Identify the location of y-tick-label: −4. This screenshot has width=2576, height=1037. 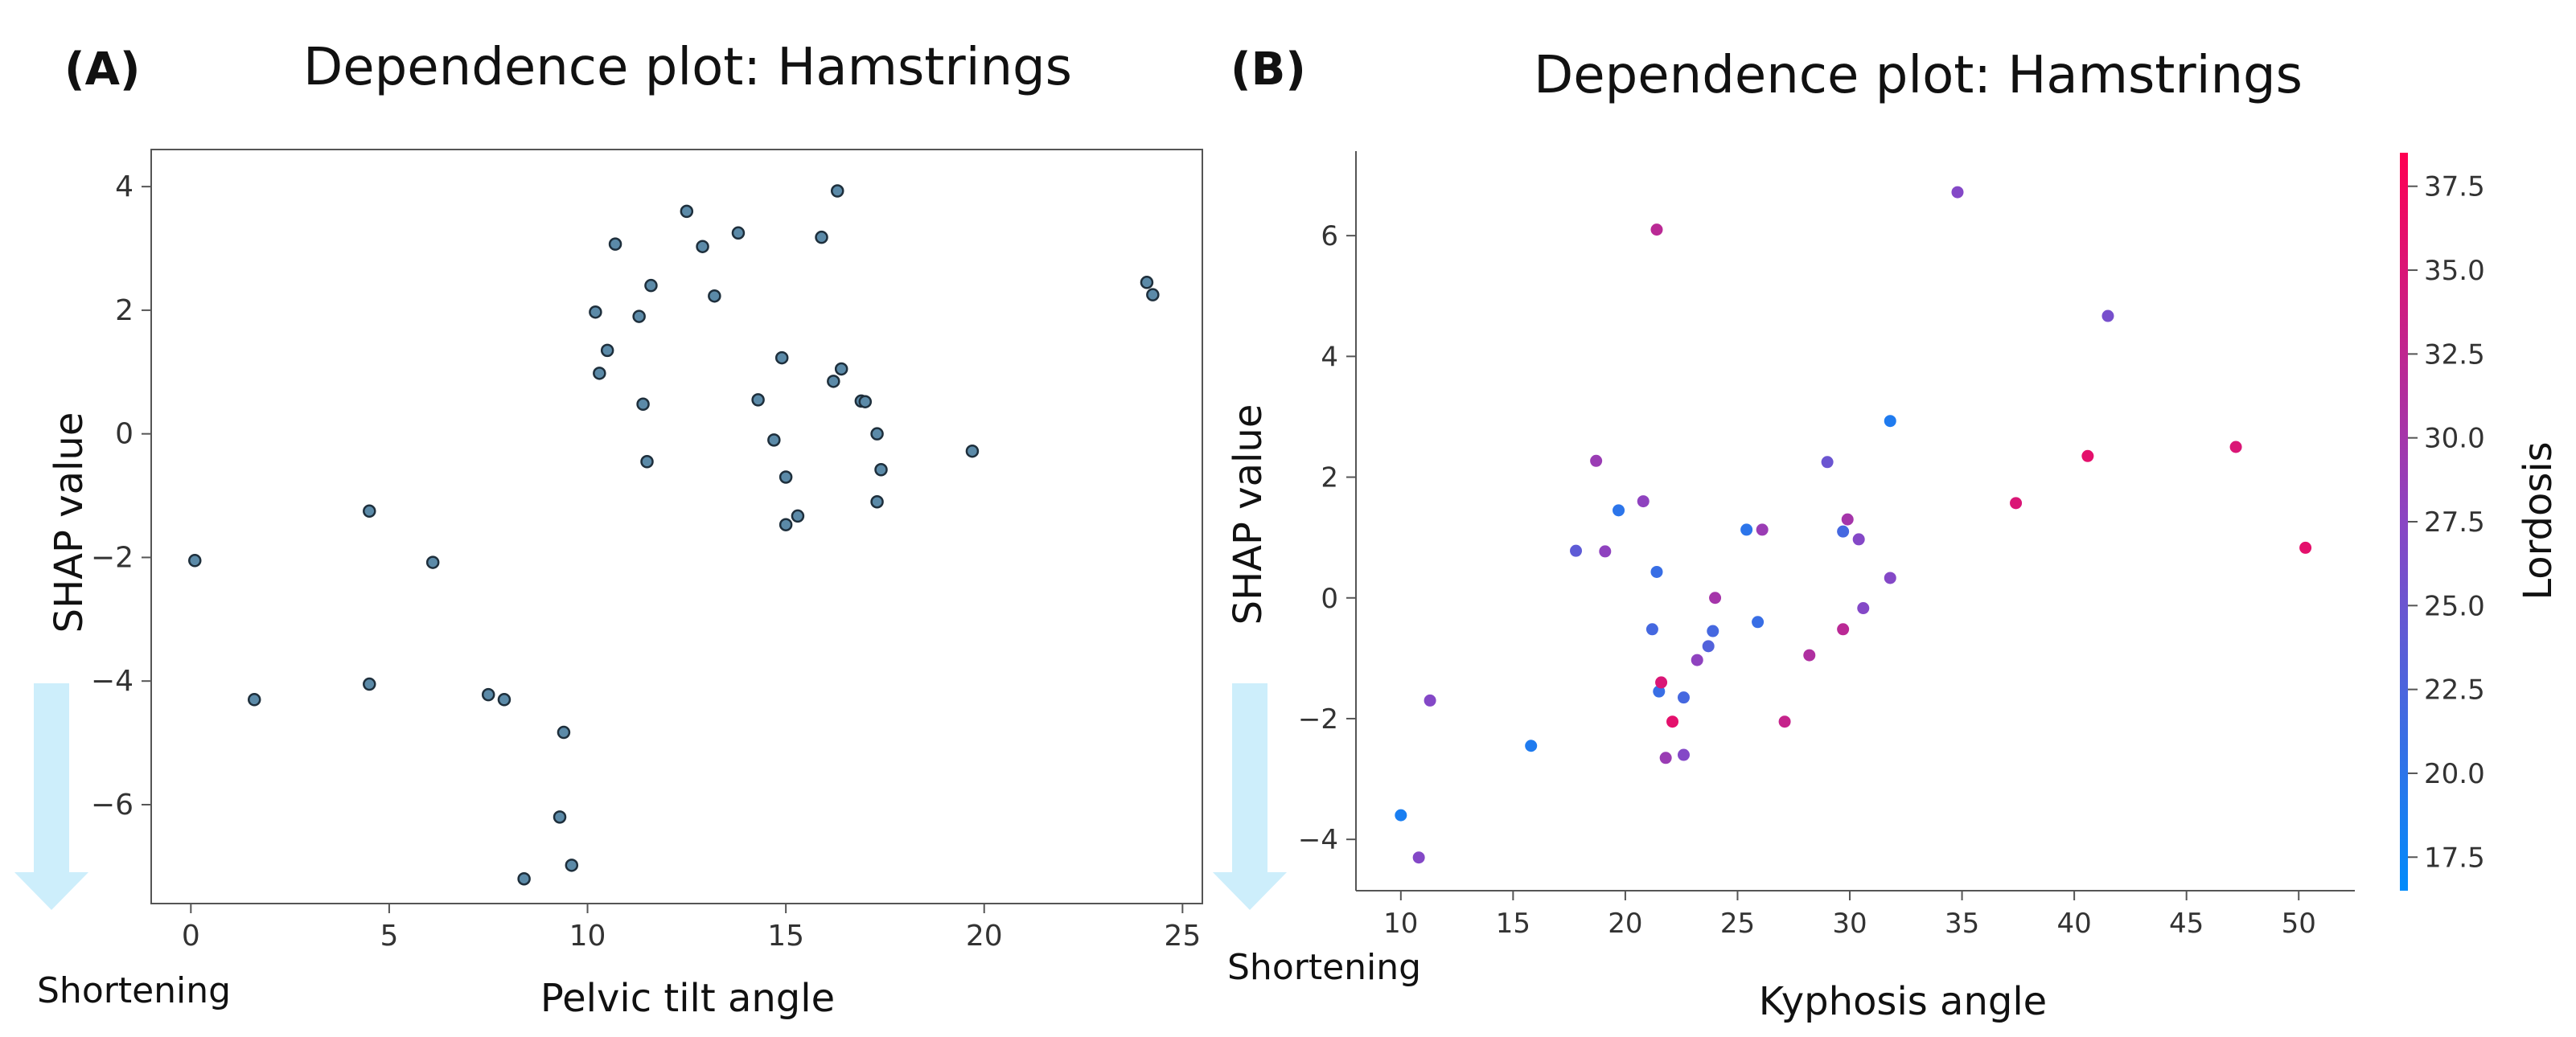
(112, 681).